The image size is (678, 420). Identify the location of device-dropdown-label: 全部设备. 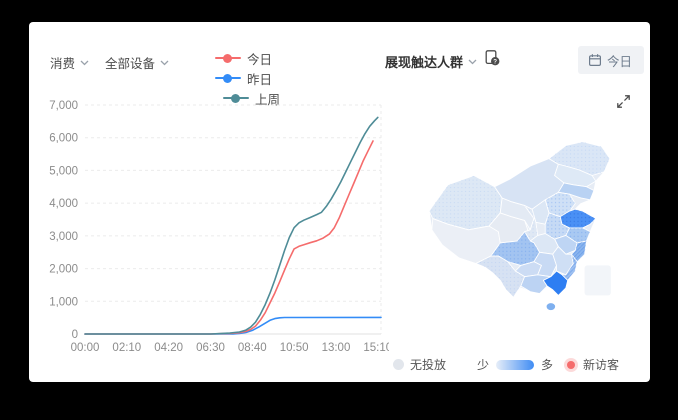
(130, 64).